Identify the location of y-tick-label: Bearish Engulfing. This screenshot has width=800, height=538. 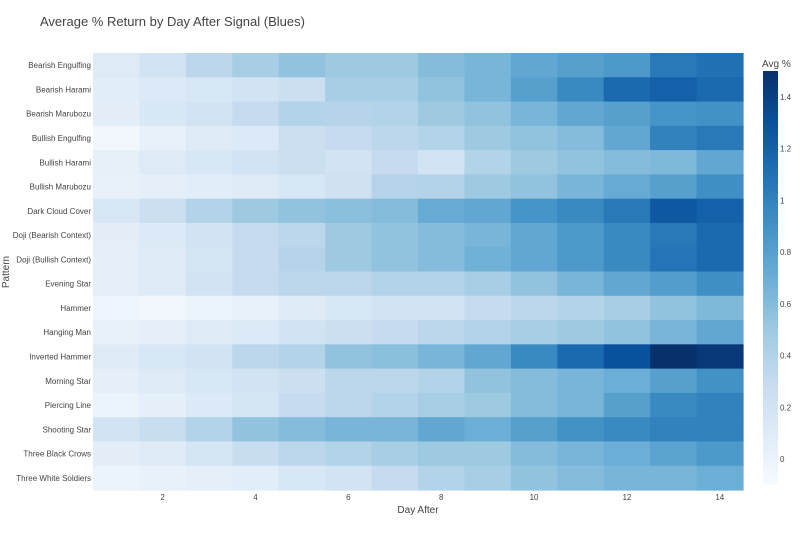
(59, 65).